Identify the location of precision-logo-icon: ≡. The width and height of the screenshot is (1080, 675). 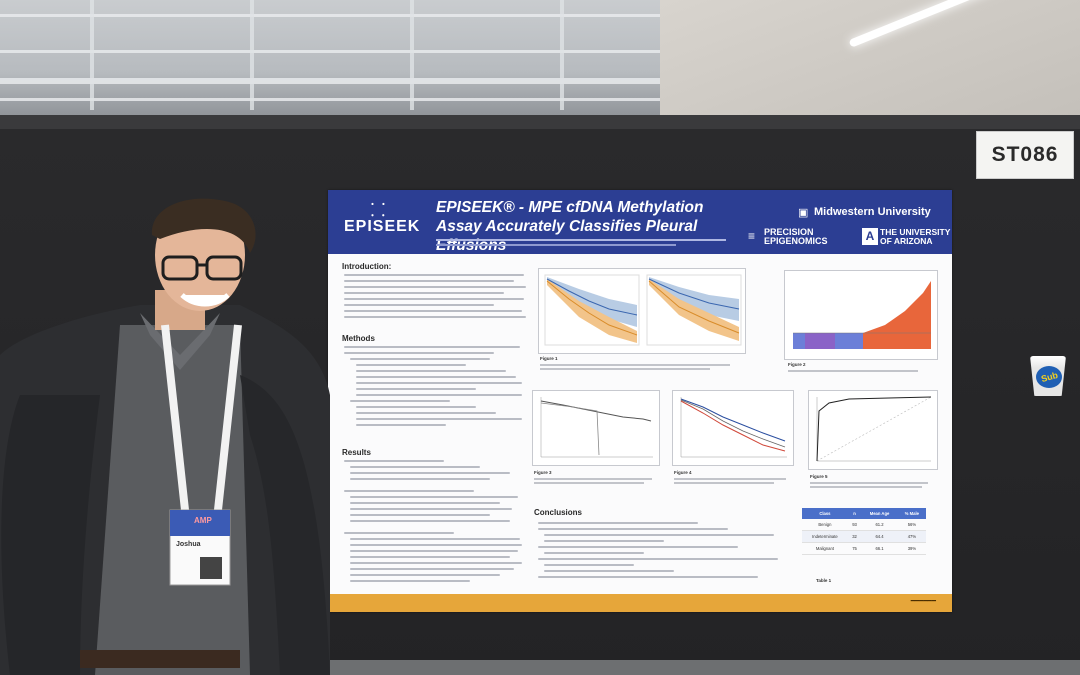
(752, 236).